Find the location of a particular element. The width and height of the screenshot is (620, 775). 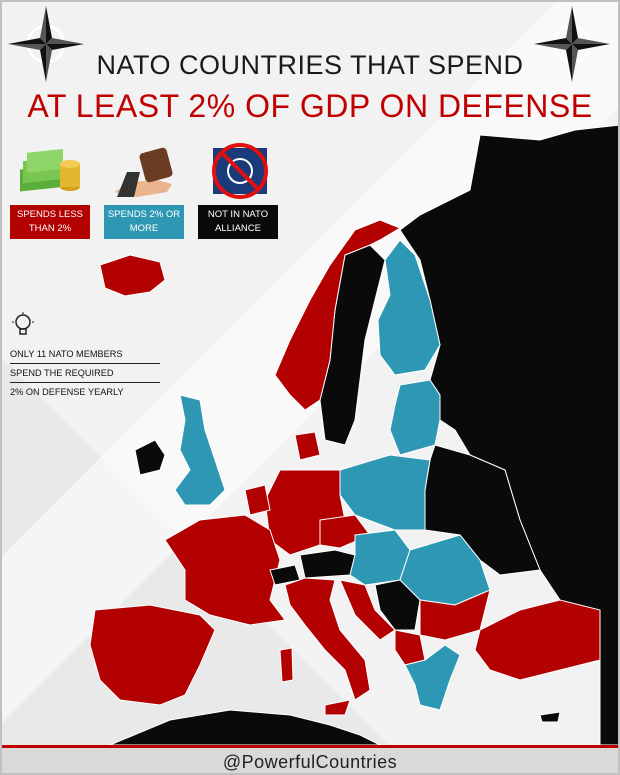

legend-label: SPENDS 2% OR MORE is located at coordinates (144, 221).